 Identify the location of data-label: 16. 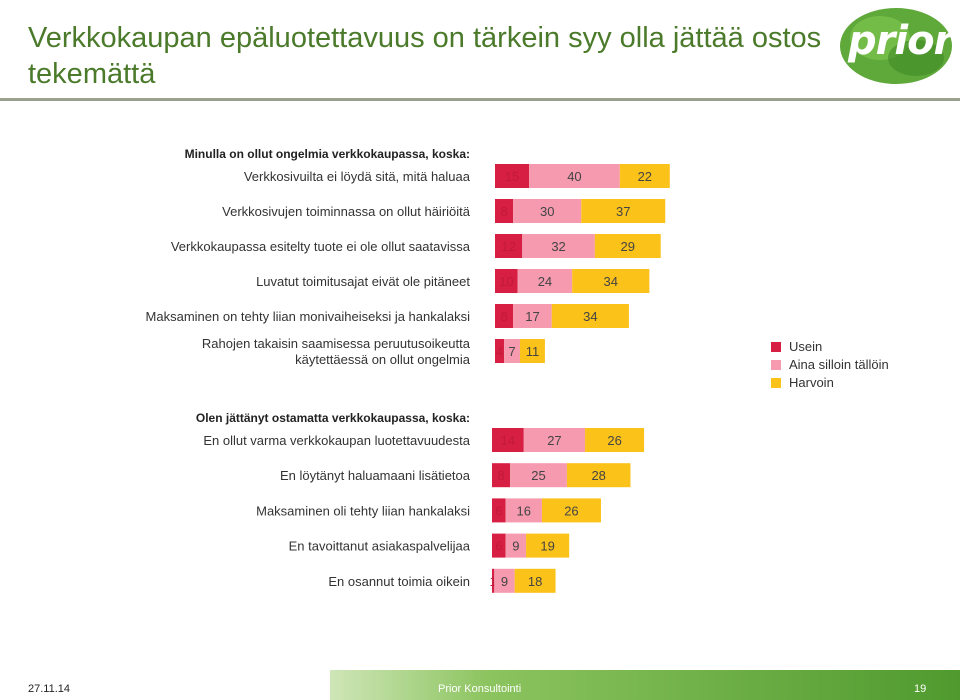
(524, 510).